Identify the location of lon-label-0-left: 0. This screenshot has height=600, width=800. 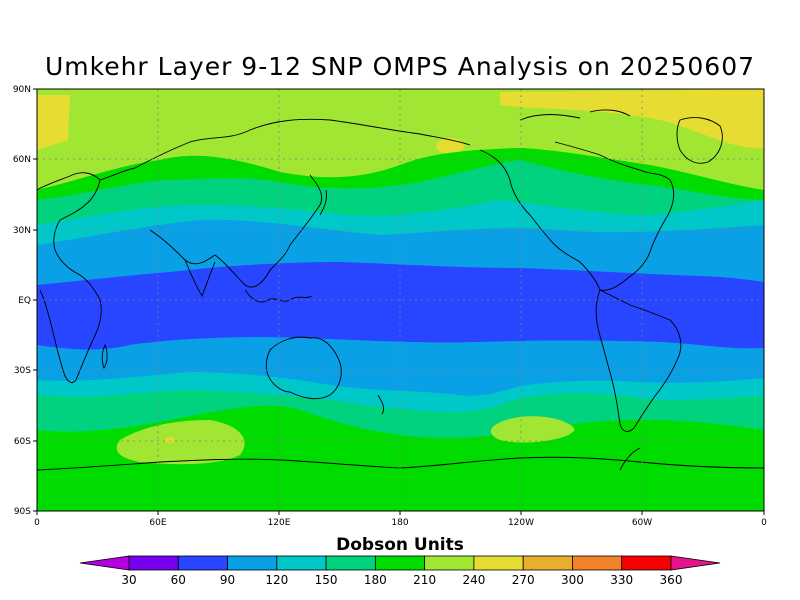
(37, 523).